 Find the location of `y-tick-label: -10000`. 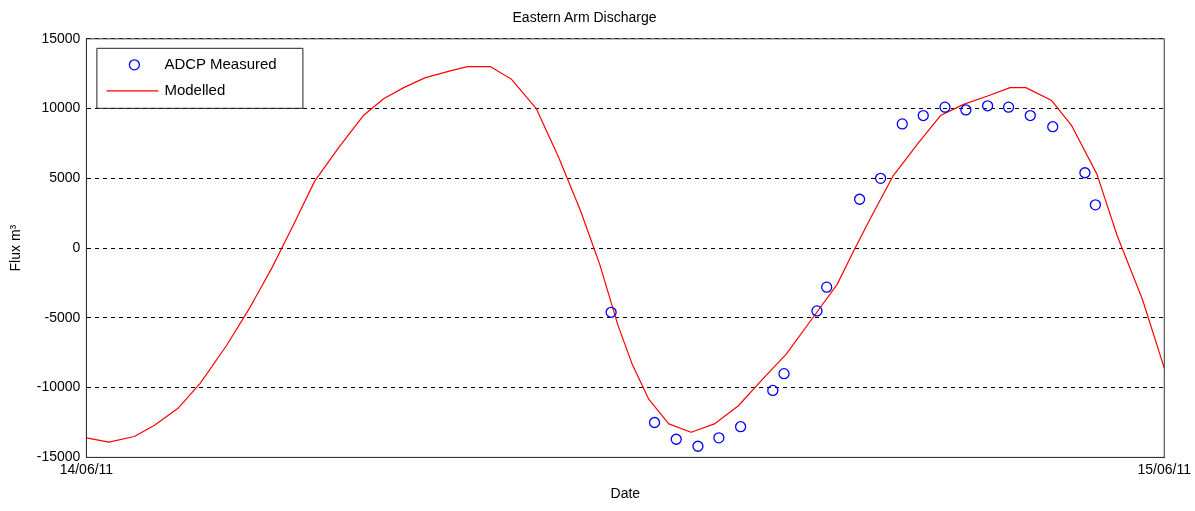

y-tick-label: -10000 is located at coordinates (58, 386).